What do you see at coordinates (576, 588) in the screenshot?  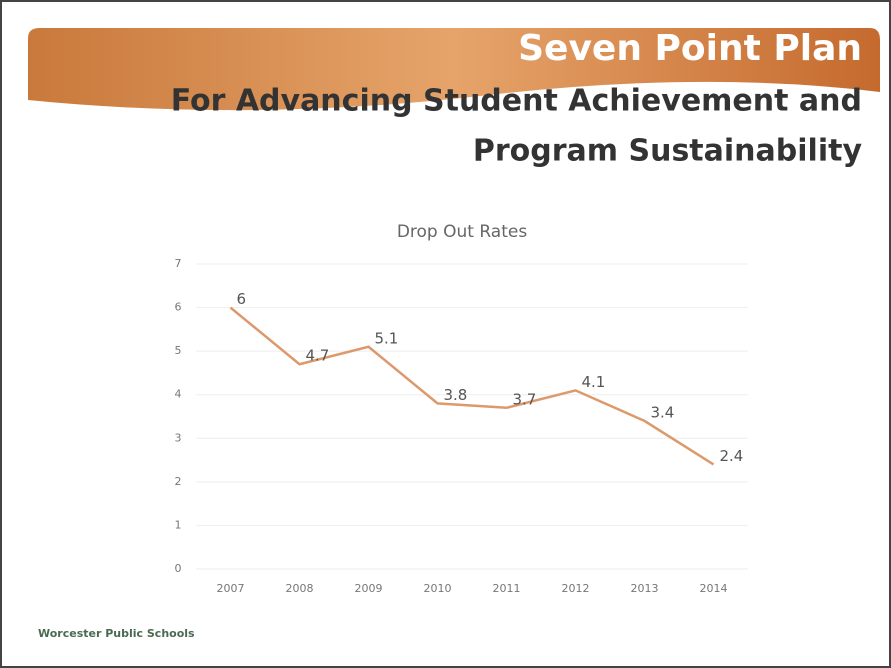 I see `x-tick-label: 2012` at bounding box center [576, 588].